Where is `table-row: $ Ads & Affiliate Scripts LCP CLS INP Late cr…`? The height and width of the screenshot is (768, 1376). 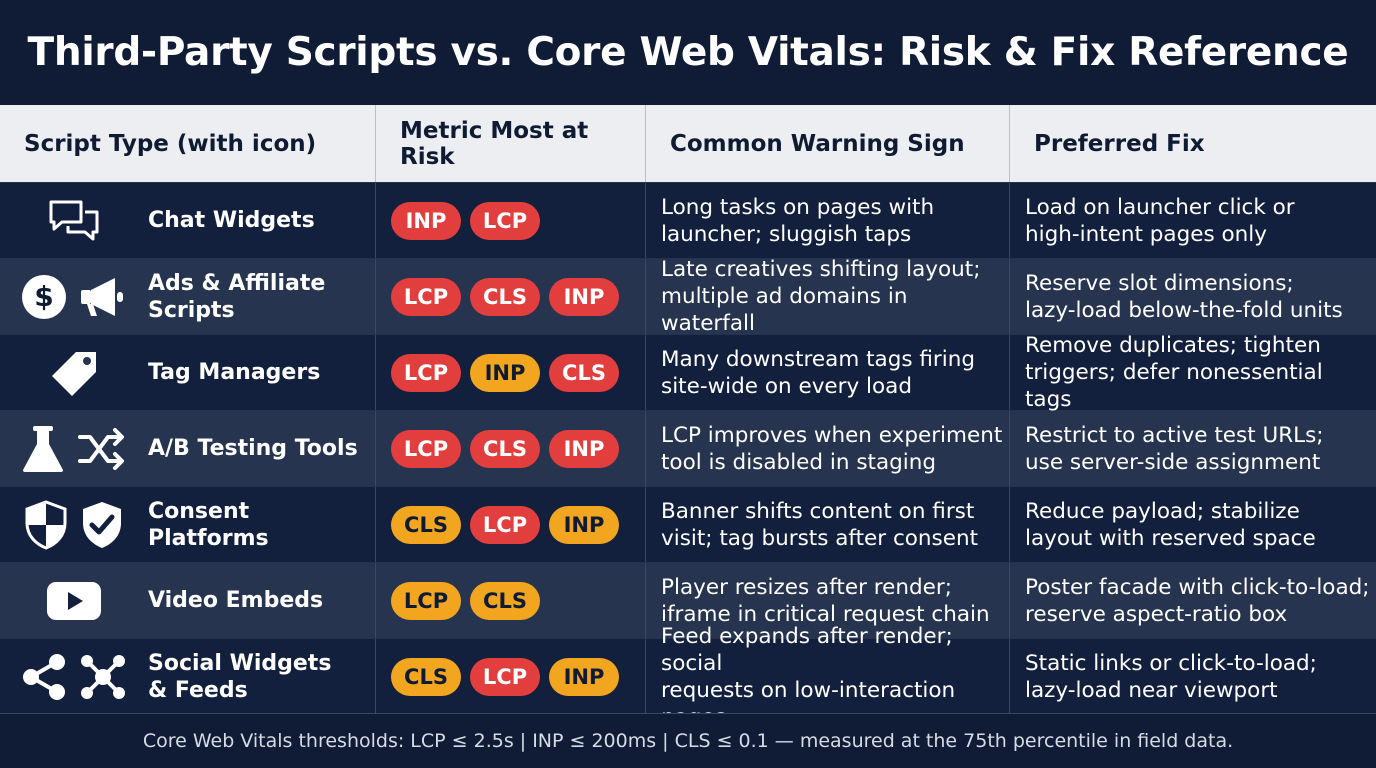
table-row: $ Ads & Affiliate Scripts LCP CLS INP Late cr… is located at coordinates (688, 296).